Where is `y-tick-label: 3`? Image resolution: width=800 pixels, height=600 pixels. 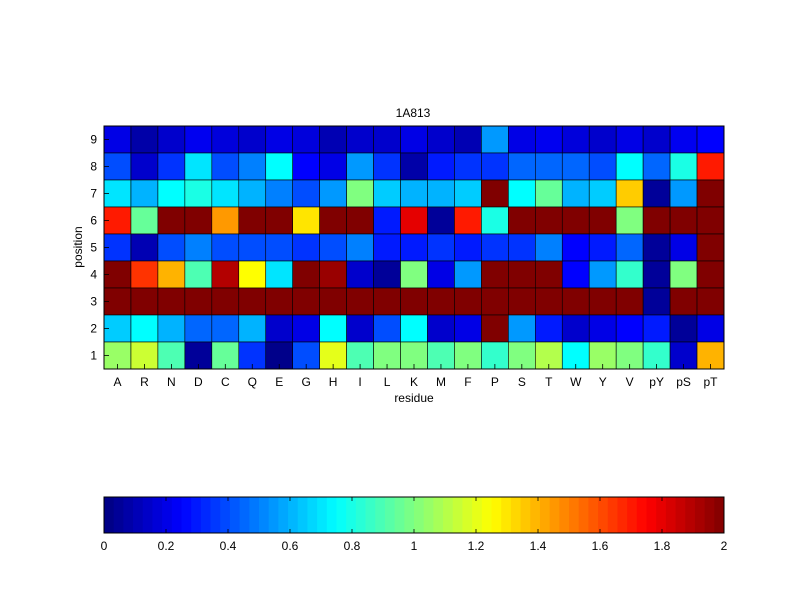
y-tick-label: 3 is located at coordinates (93, 302).